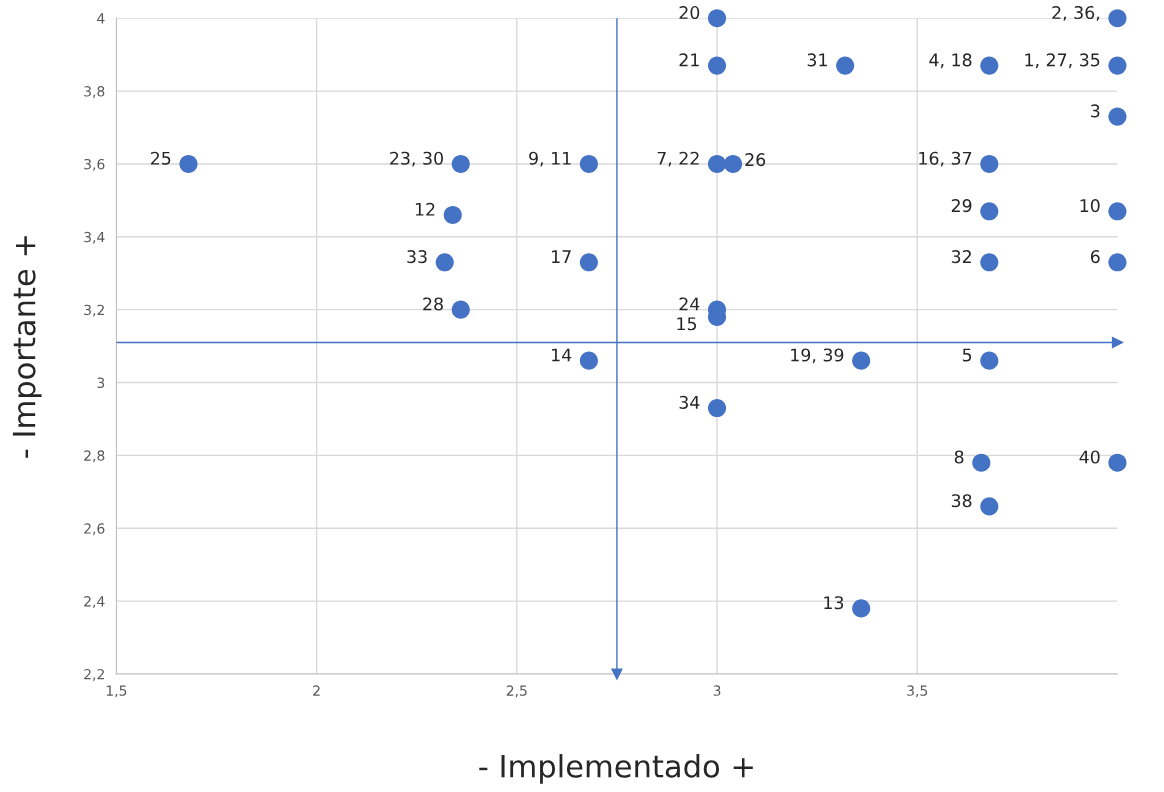  Describe the element at coordinates (101, 18) in the screenshot. I see `y-tick-label: 4` at that location.